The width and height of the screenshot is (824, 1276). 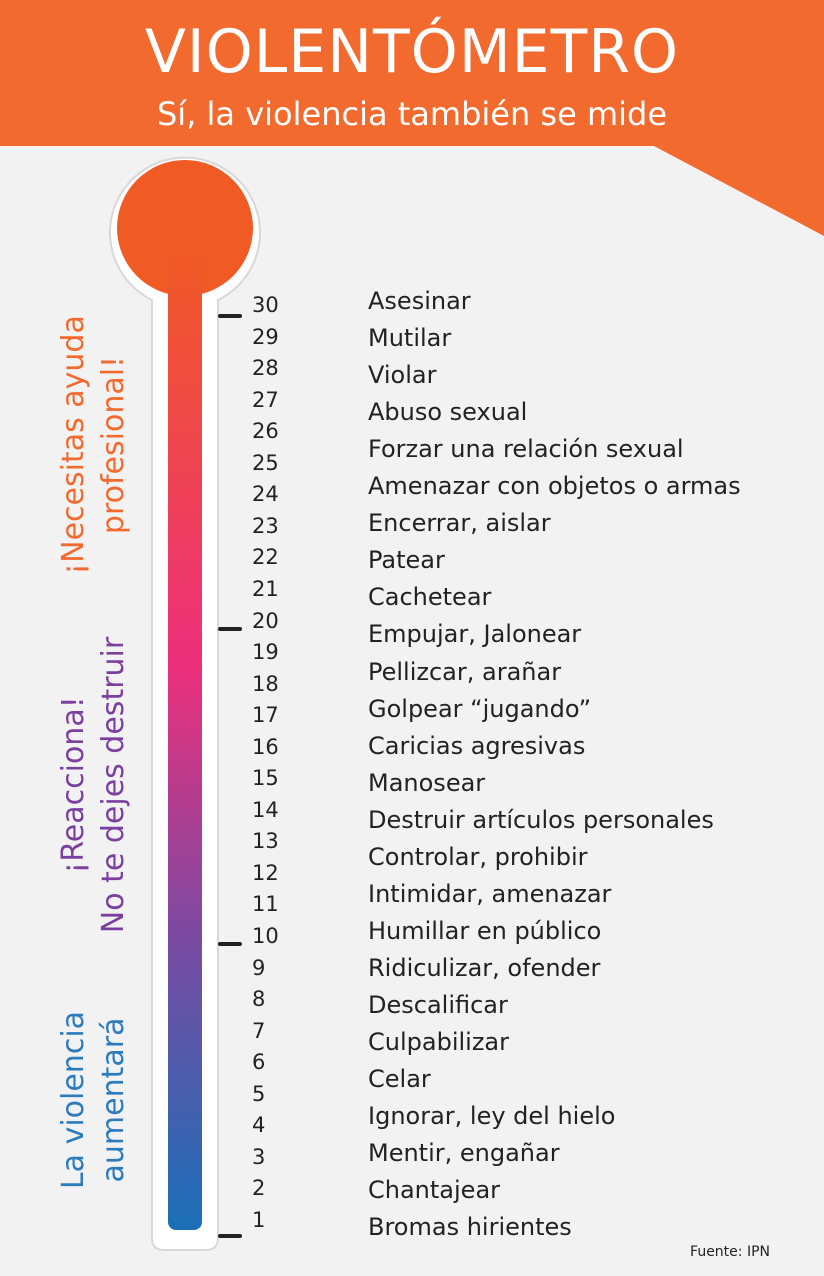 What do you see at coordinates (477, 745) in the screenshot?
I see `level-label: Caricias agresivas` at bounding box center [477, 745].